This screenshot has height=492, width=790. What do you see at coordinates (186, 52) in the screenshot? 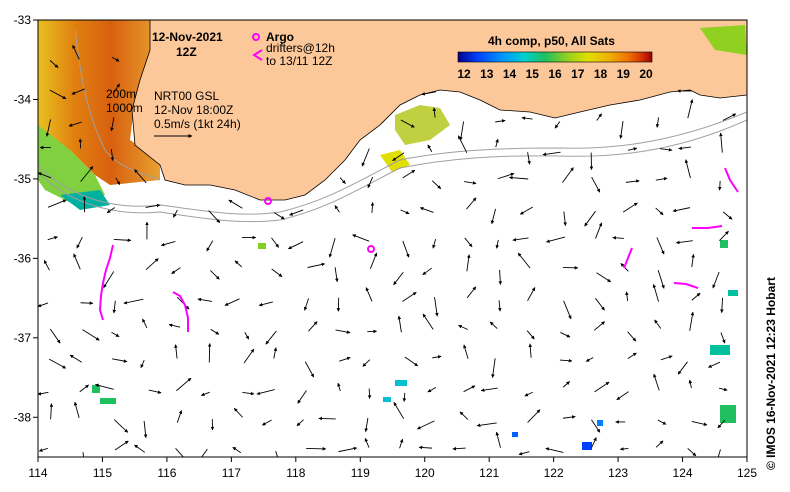
I see `map-time: 12Z` at bounding box center [186, 52].